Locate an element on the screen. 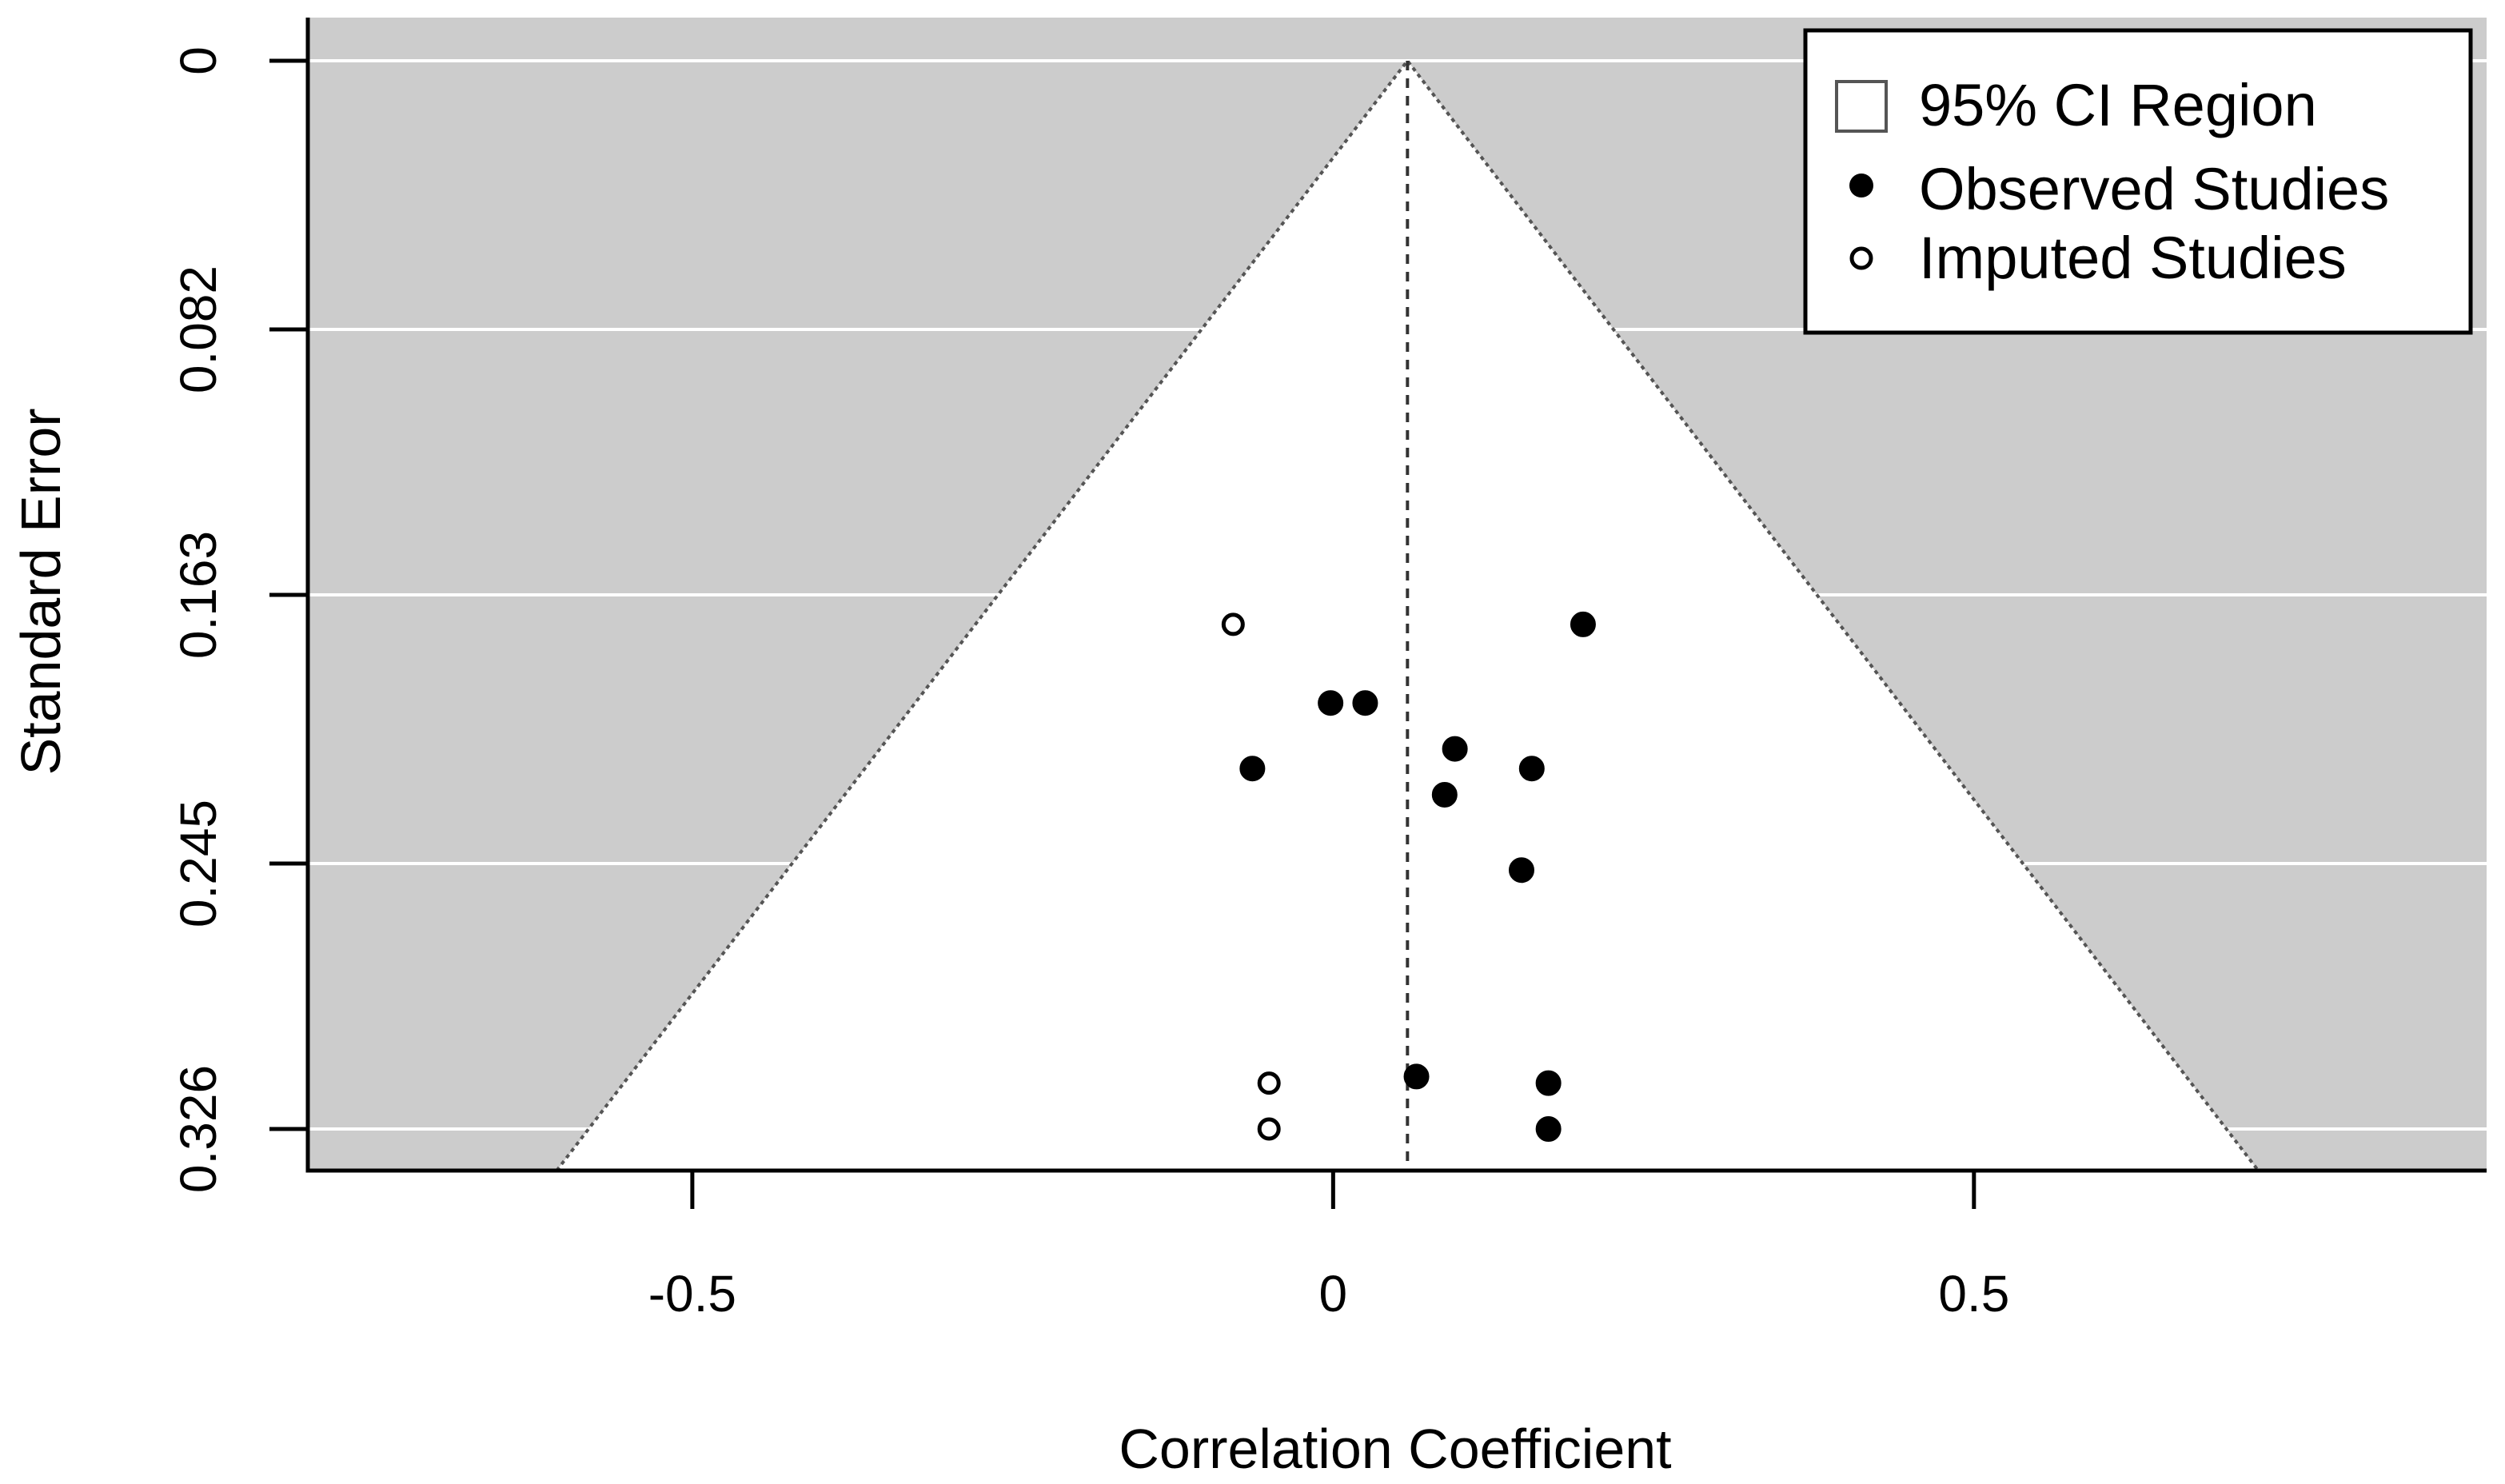  y-axis: 0 0.082 0.163 0.245 0.326 is located at coordinates (239, 619).